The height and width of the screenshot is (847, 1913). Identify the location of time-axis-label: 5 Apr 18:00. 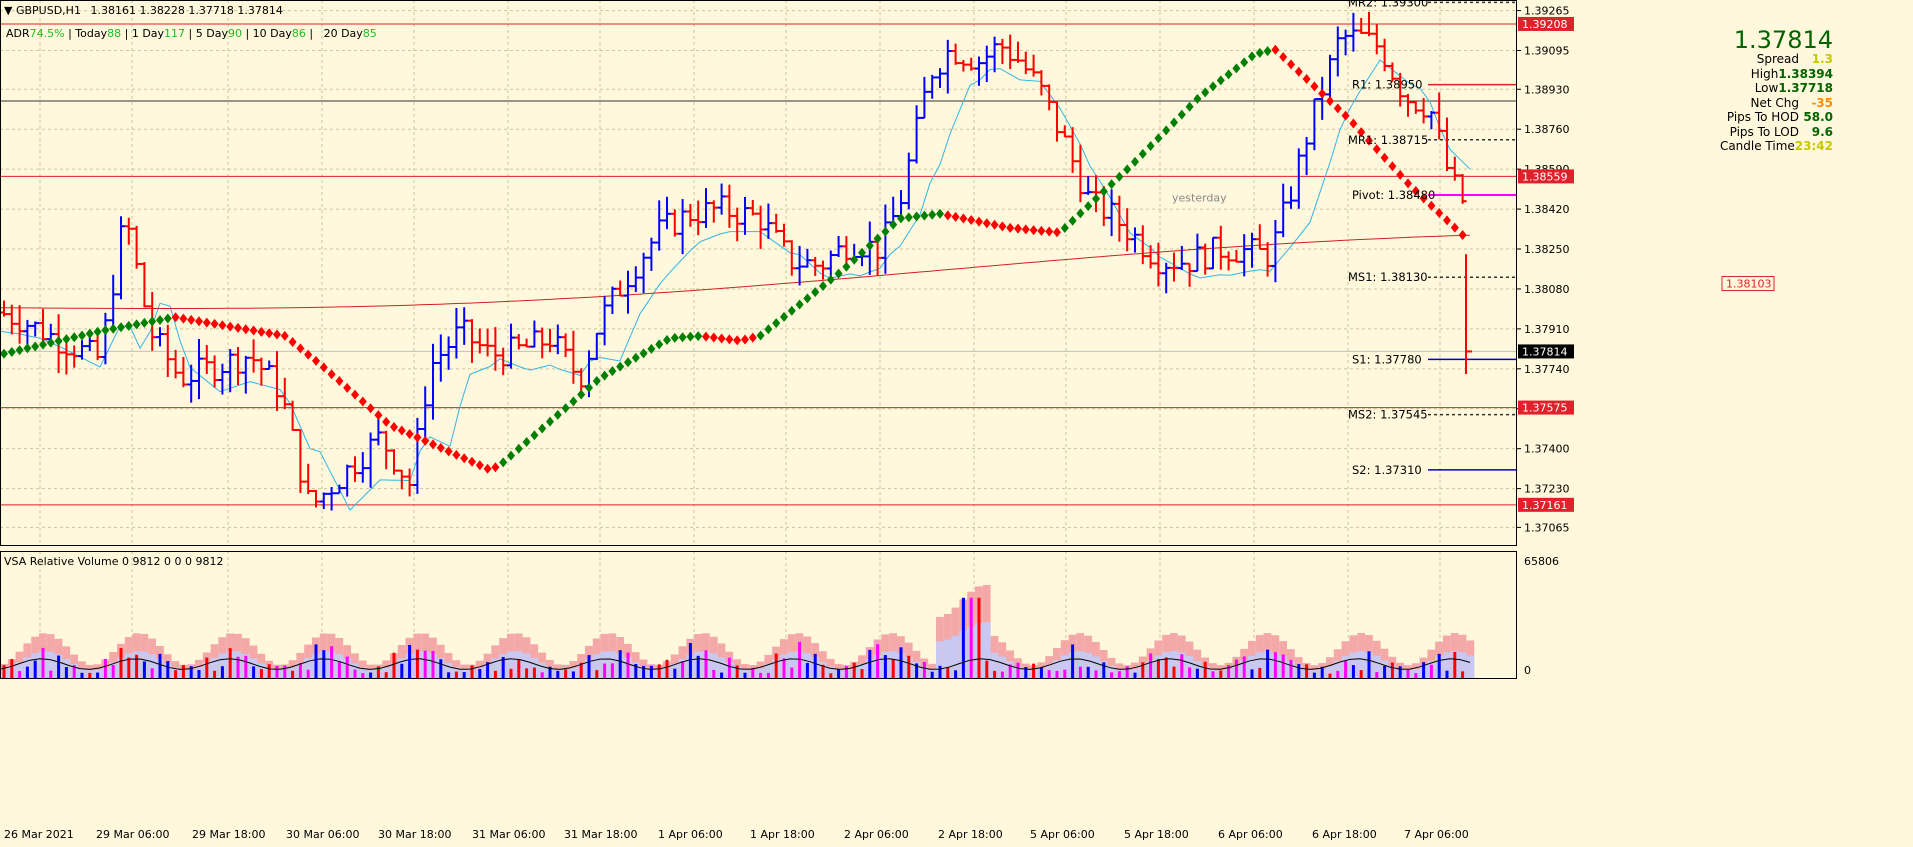
(1156, 834).